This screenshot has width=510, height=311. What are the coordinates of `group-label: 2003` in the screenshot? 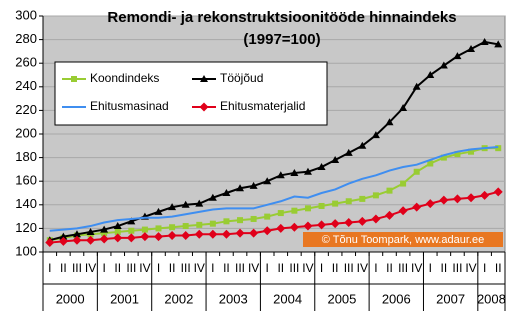 It's located at (233, 298).